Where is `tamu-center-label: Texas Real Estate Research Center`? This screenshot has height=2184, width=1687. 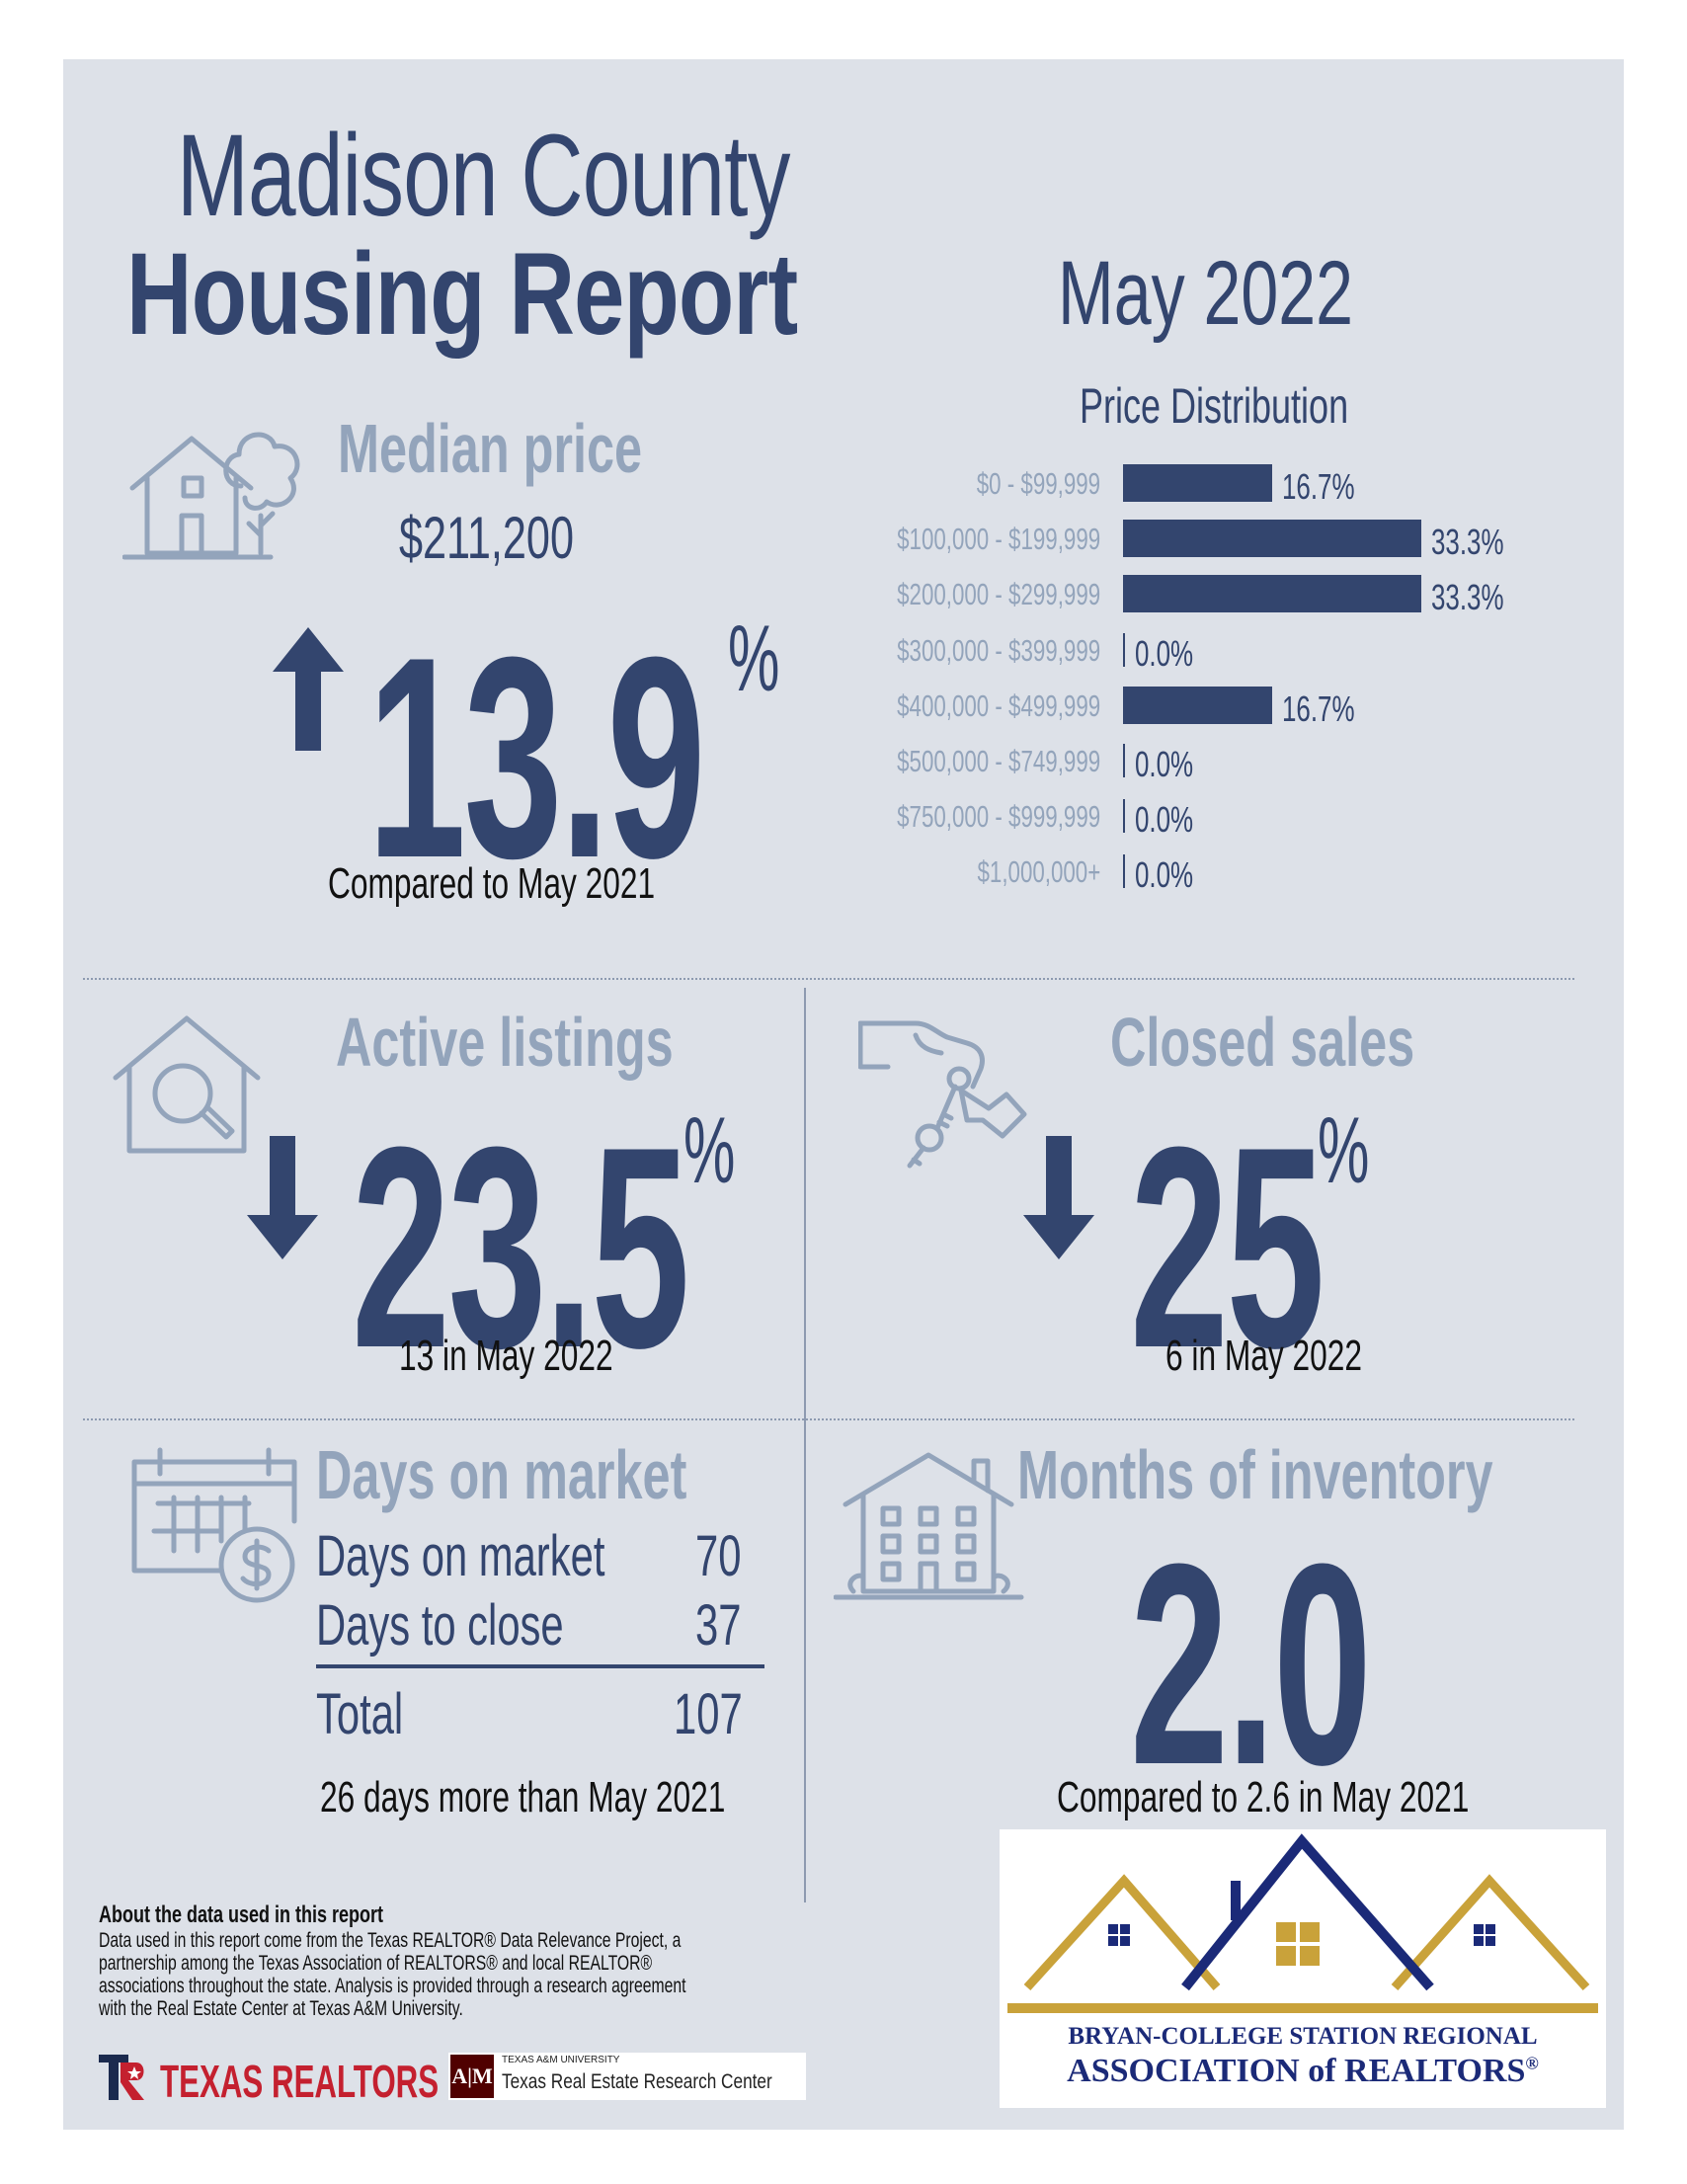
tamu-center-label: Texas Real Estate Research Center is located at coordinates (637, 2081).